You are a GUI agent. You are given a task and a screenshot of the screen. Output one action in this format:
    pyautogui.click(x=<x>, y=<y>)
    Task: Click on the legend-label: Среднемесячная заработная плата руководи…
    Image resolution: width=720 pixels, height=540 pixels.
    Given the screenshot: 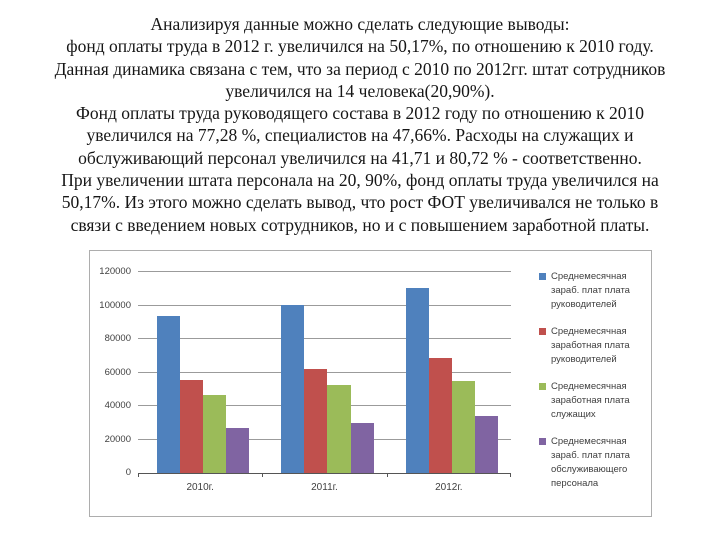 What is the action you would take?
    pyautogui.click(x=590, y=345)
    